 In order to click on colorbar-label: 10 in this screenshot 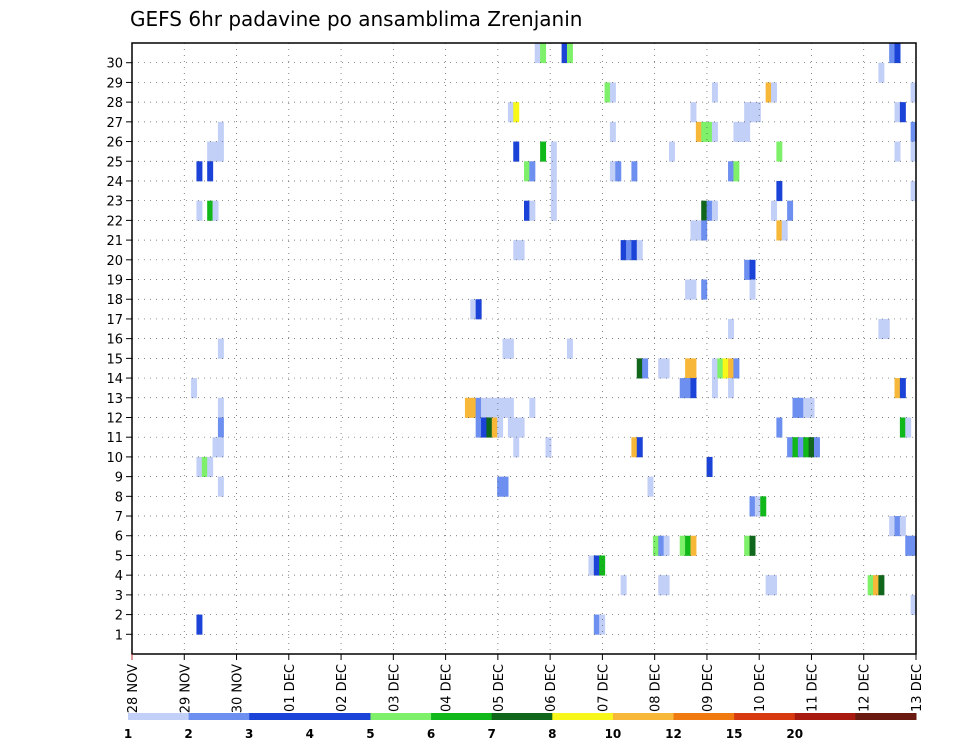, I will do `click(613, 734)`.